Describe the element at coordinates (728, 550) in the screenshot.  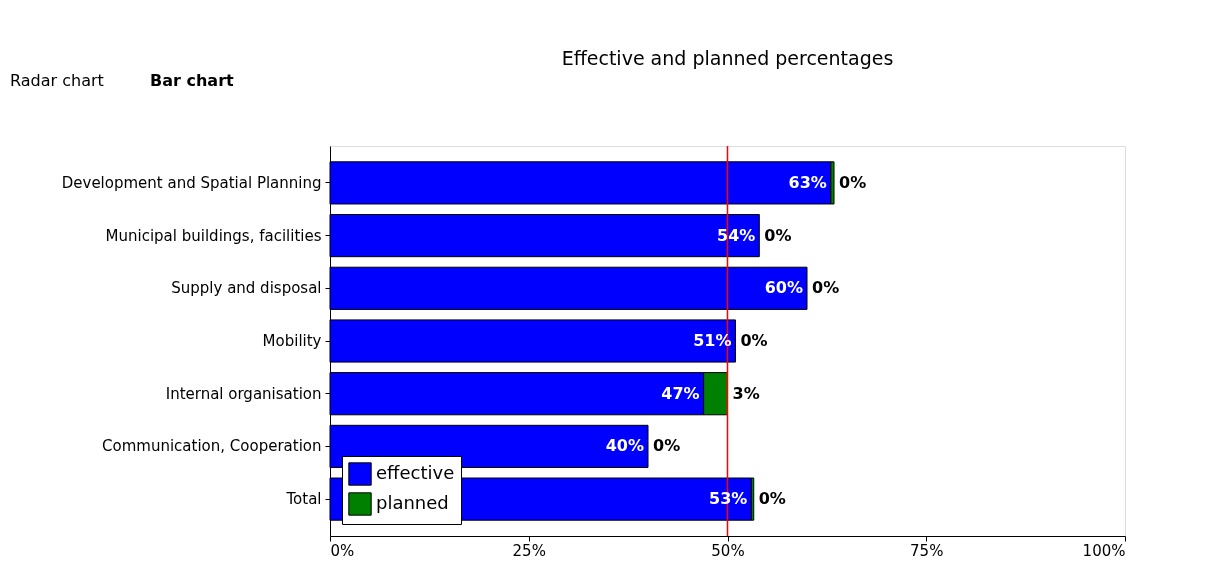
I see `x-tick-label: 50%` at that location.